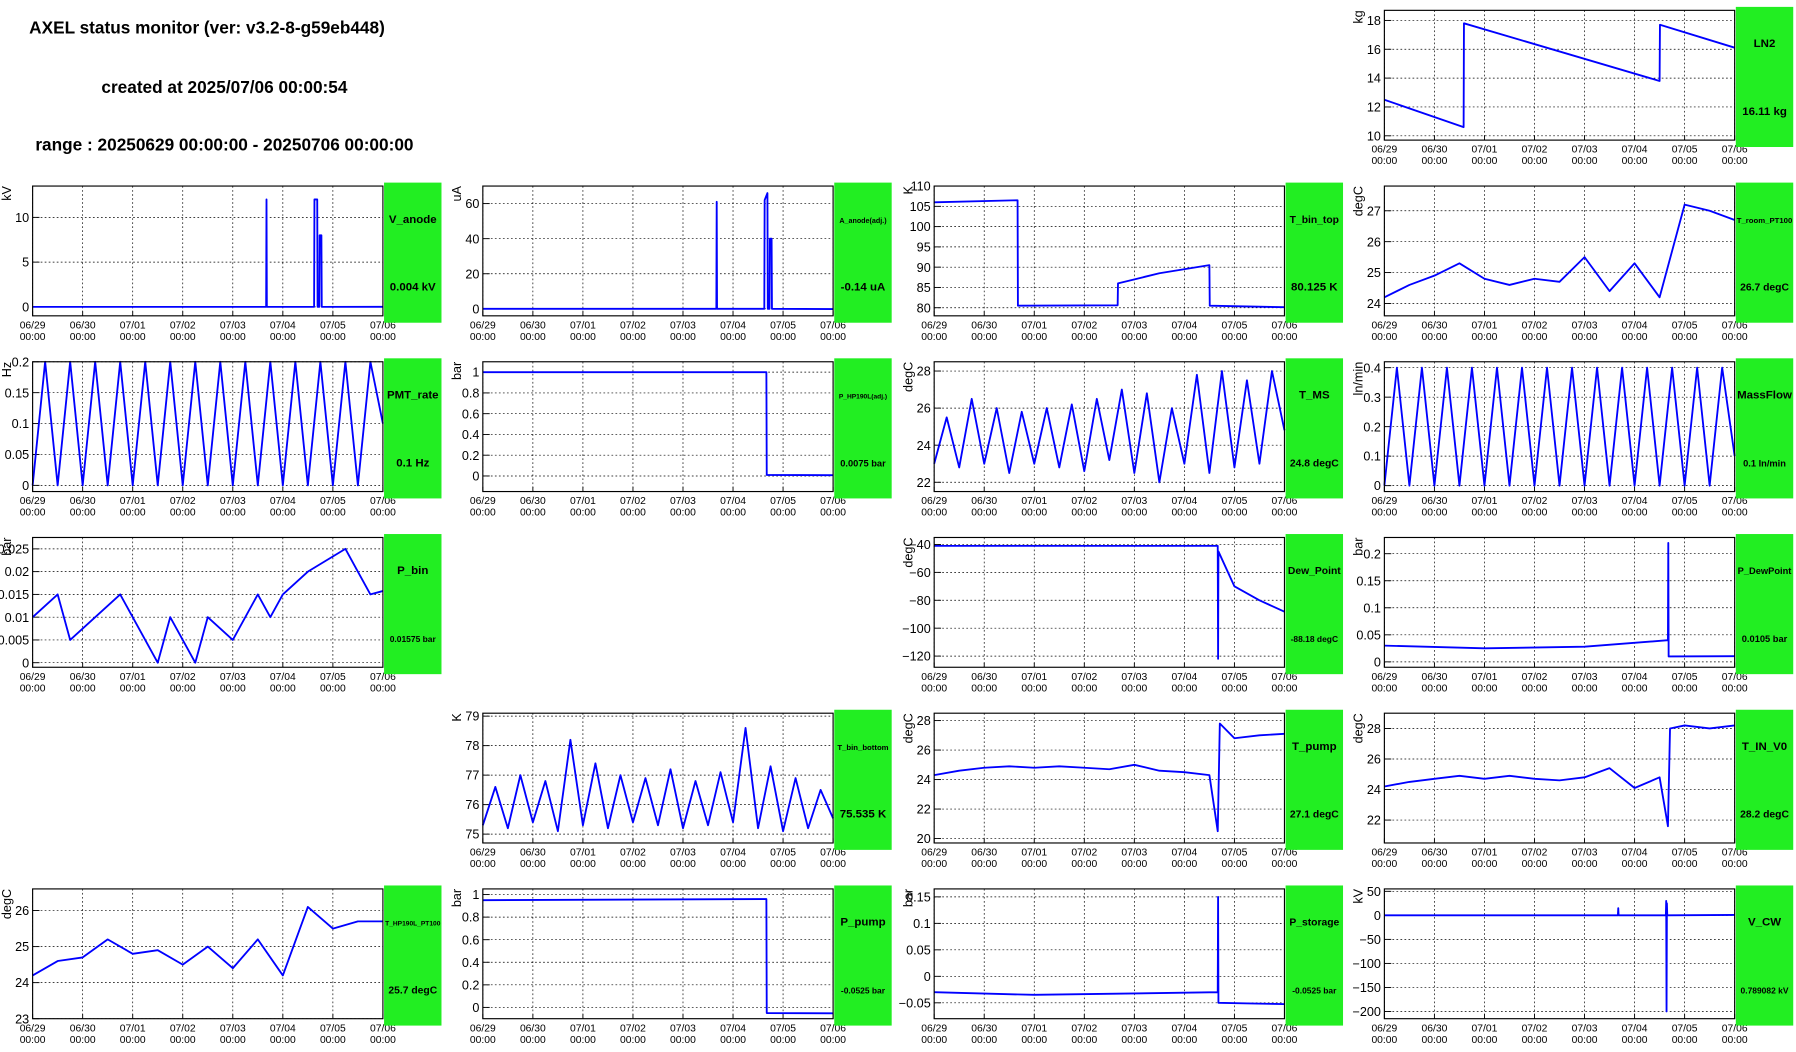 The image size is (1796, 1052). I want to click on status-value: -0.0525 bar, so click(863, 990).